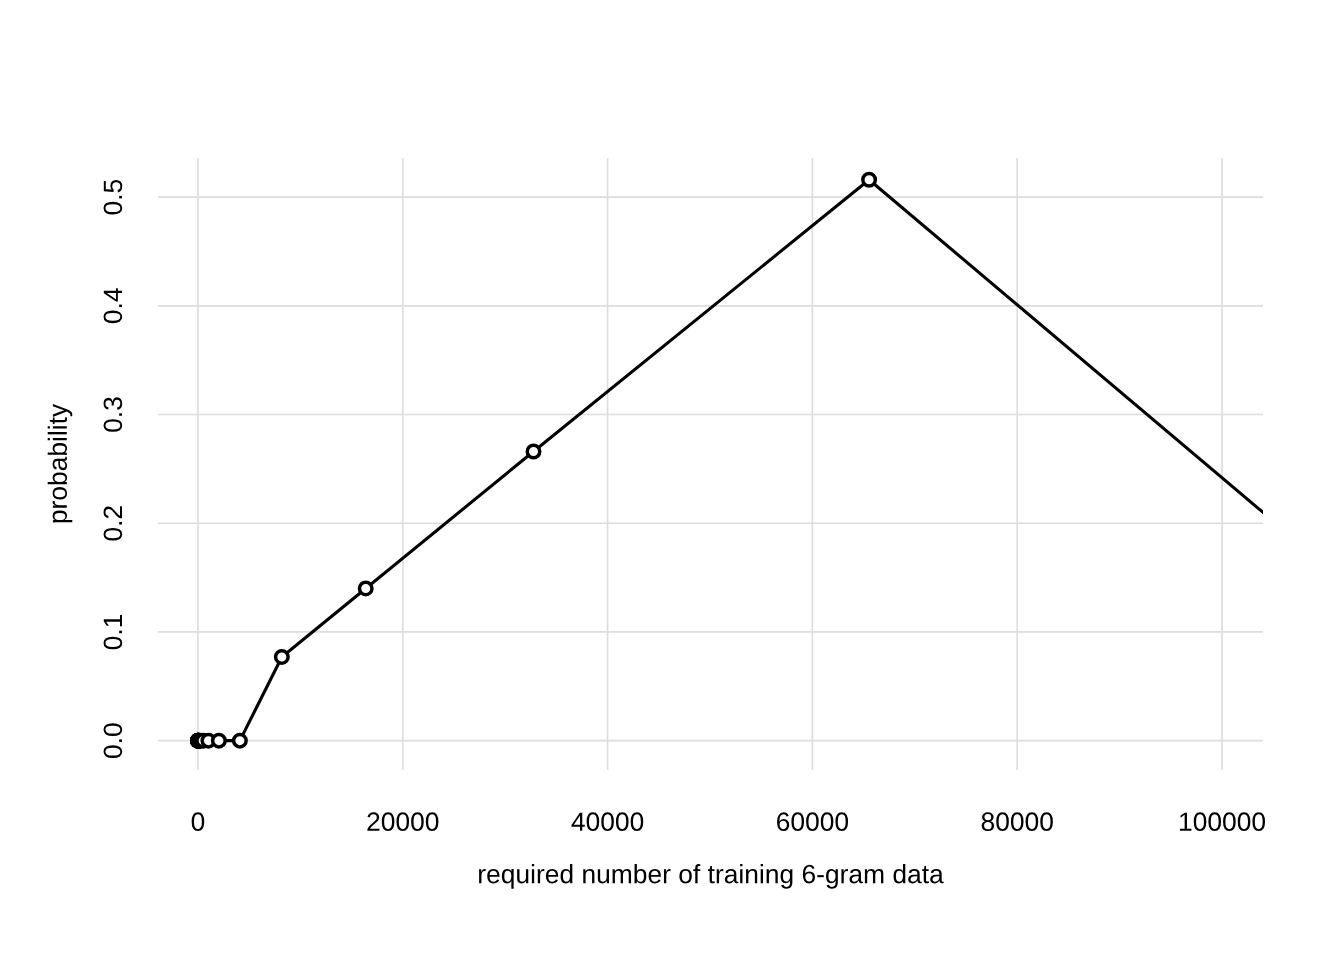 The image size is (1344, 960). I want to click on y-tick-label: 0.3, so click(113, 414).